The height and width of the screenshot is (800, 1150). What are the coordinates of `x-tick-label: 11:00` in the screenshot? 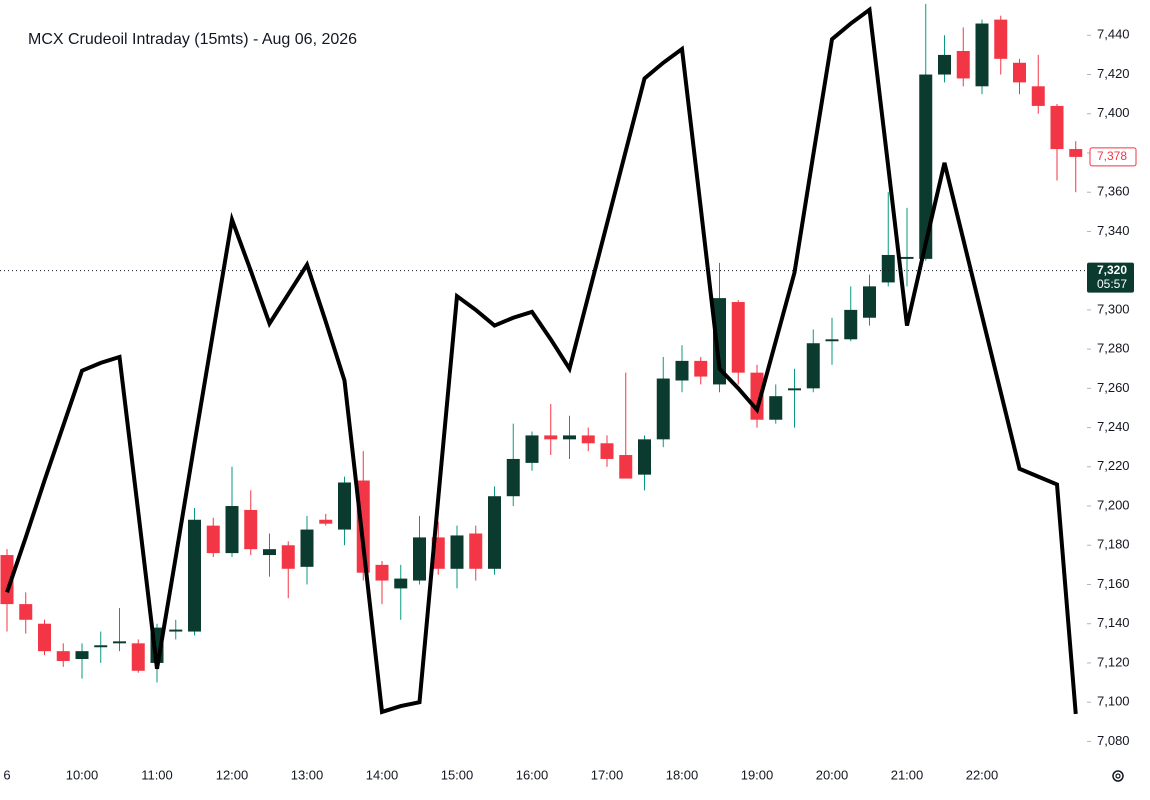 It's located at (157, 774).